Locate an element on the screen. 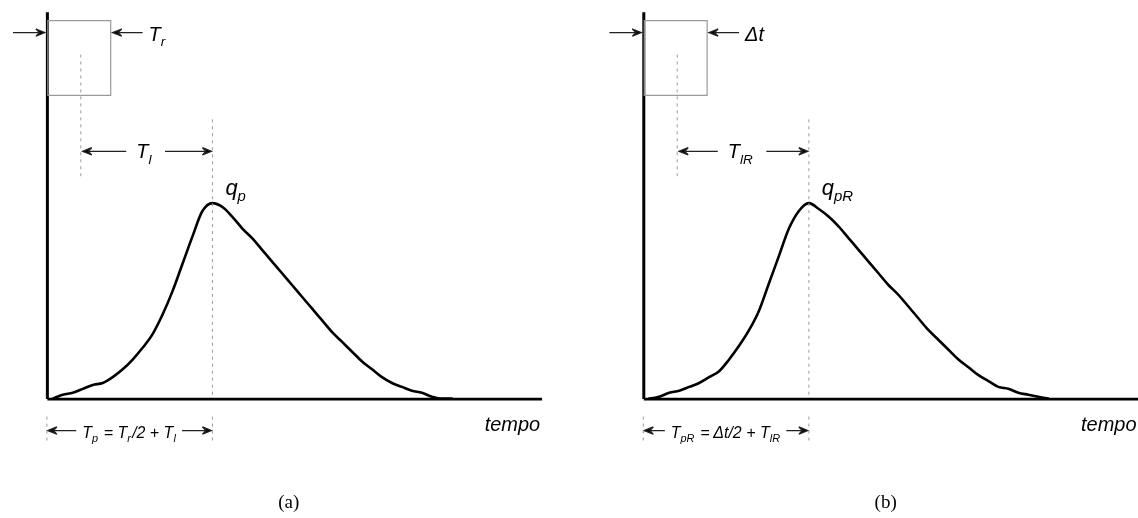  text: (a) is located at coordinates (289, 502).